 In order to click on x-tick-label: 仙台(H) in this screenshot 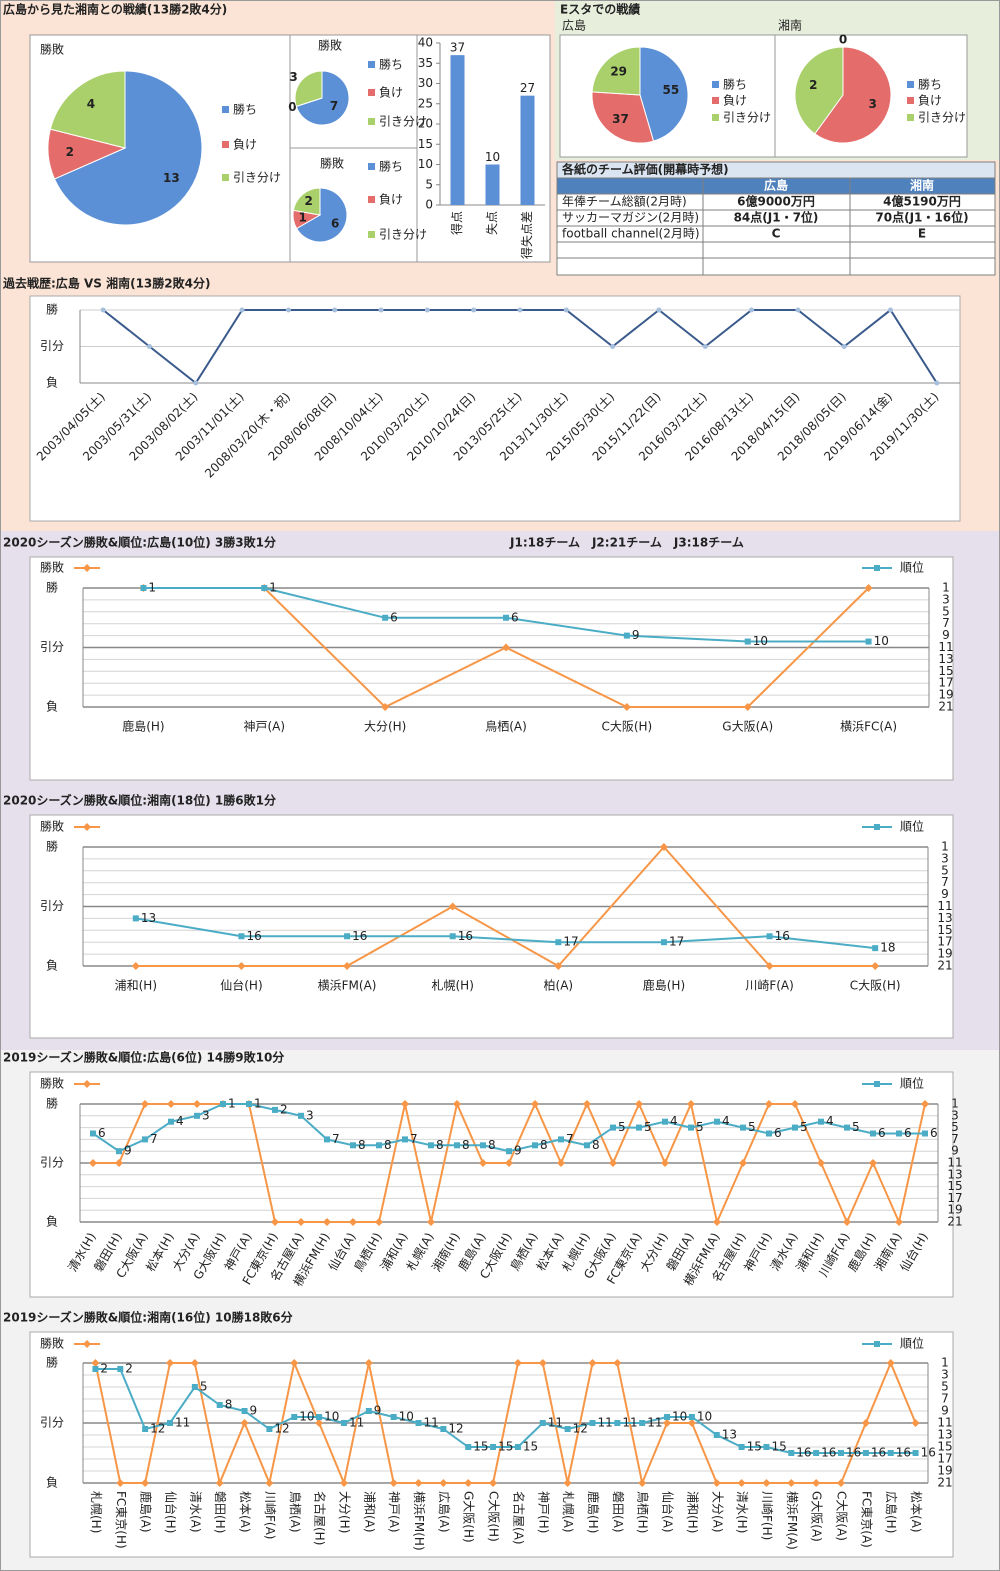, I will do `click(170, 1512)`.